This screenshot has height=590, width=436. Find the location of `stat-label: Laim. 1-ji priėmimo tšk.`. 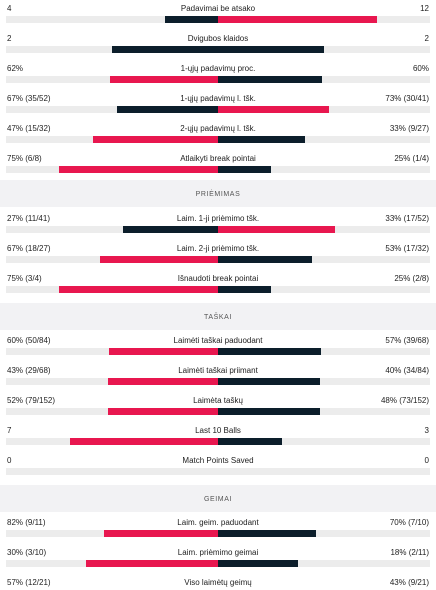

stat-label: Laim. 1-ji priėmimo tšk. is located at coordinates (218, 218).